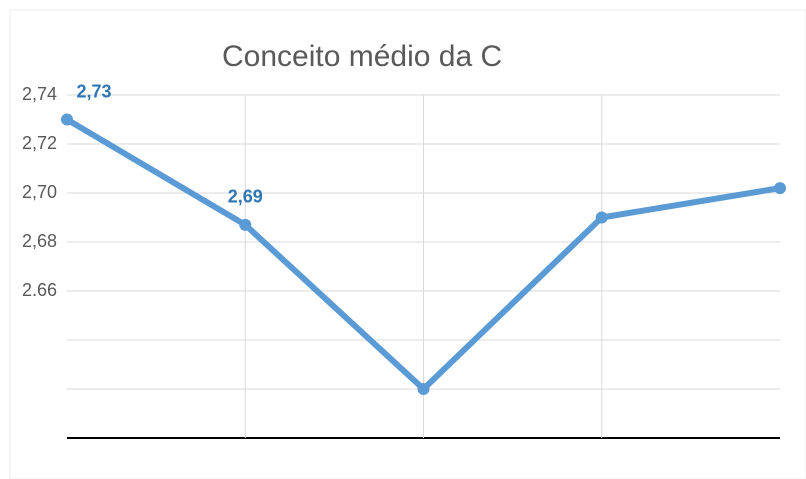  Describe the element at coordinates (39, 192) in the screenshot. I see `y-tick-label: 2,70` at that location.